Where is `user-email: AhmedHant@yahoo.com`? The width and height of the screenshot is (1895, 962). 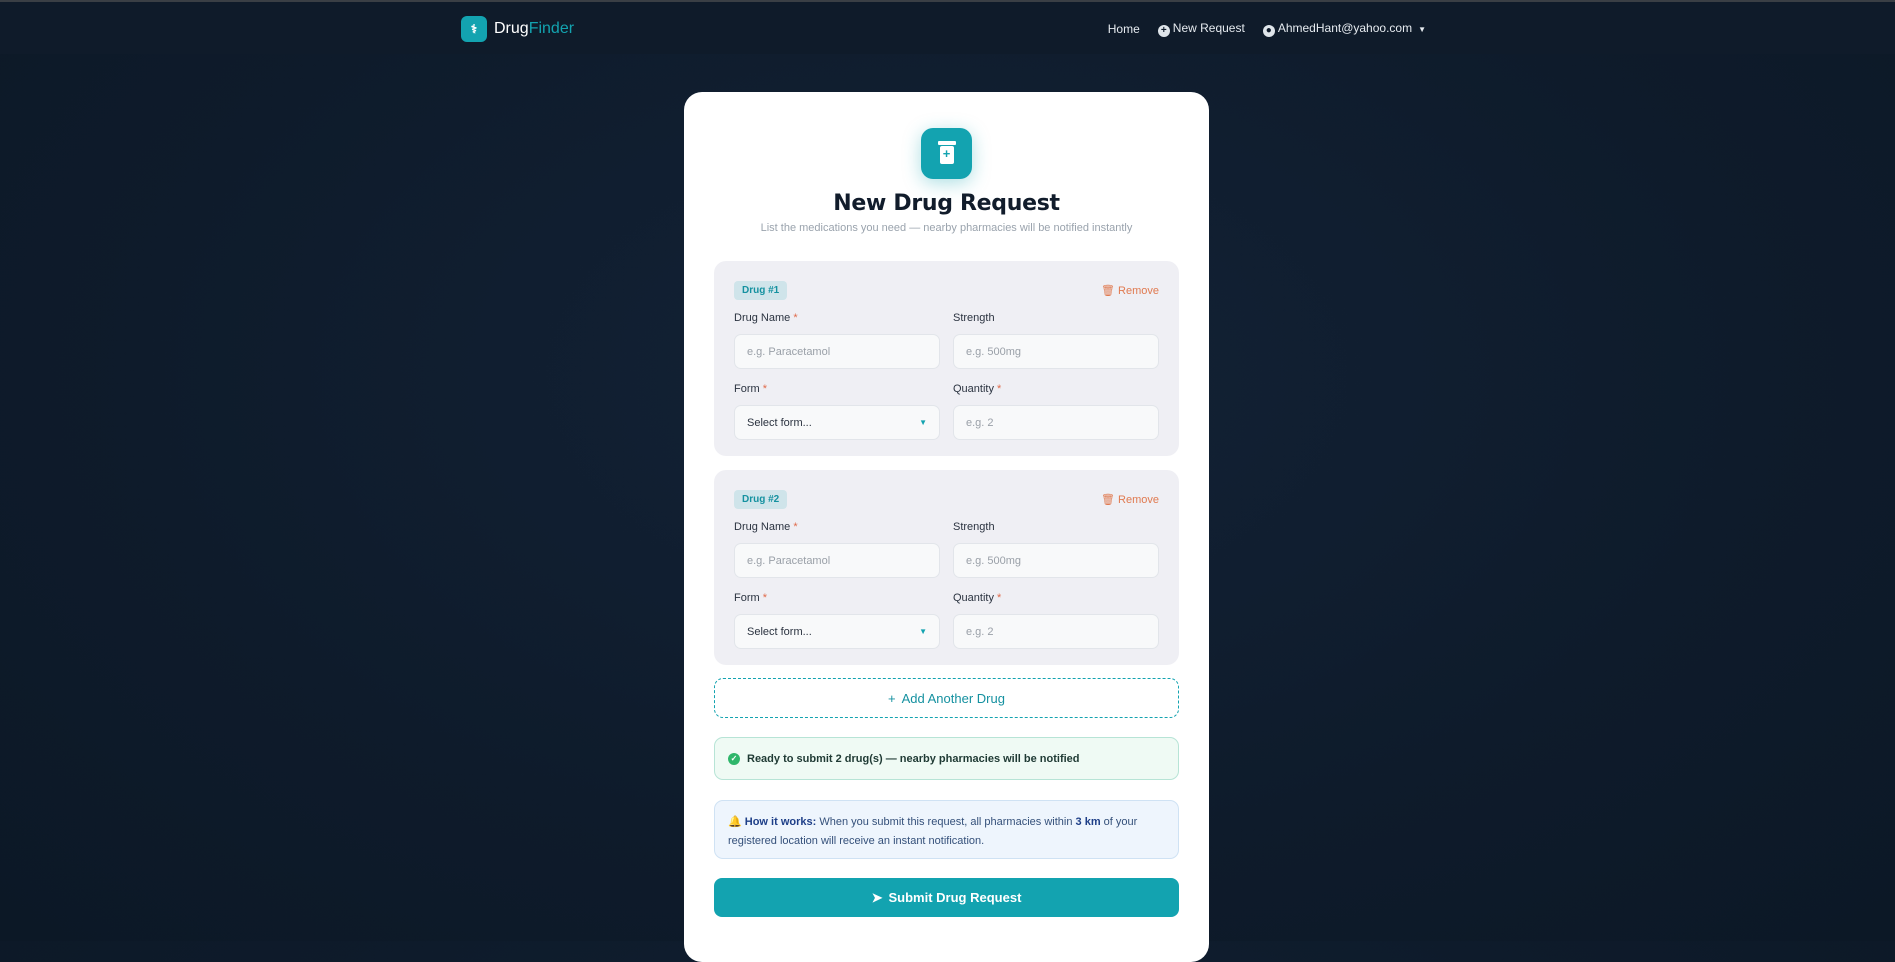 user-email: AhmedHant@yahoo.com is located at coordinates (1345, 28).